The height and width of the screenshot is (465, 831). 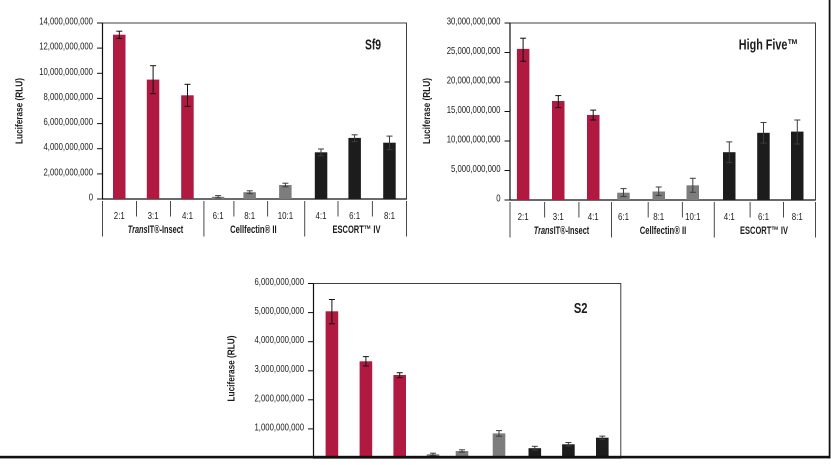 What do you see at coordinates (373, 45) in the screenshot?
I see `svg-text: Sf9` at bounding box center [373, 45].